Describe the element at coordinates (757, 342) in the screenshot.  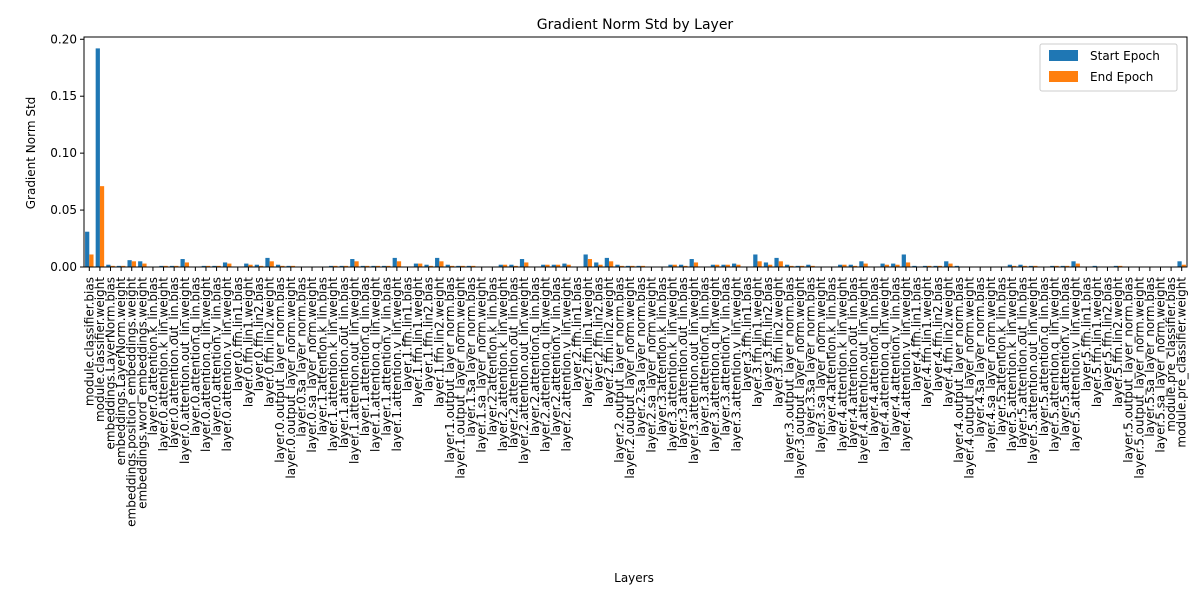
I see `x-tick-label: layer.3.ffn.lin1.weight` at that location.